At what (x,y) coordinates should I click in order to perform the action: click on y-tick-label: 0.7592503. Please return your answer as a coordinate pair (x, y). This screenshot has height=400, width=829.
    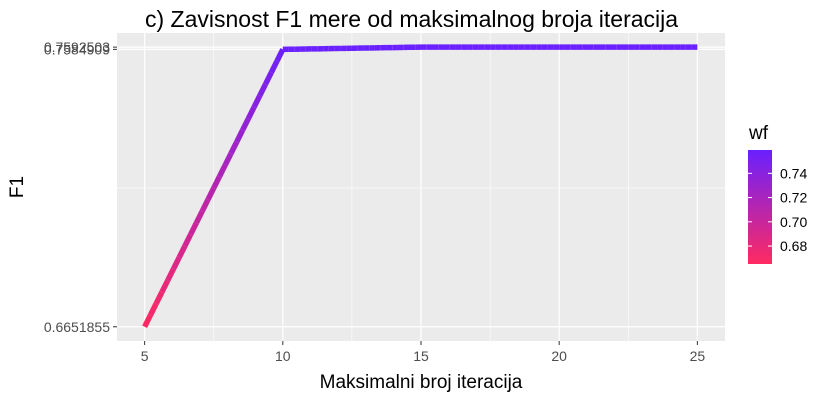
    Looking at the image, I should click on (77, 47).